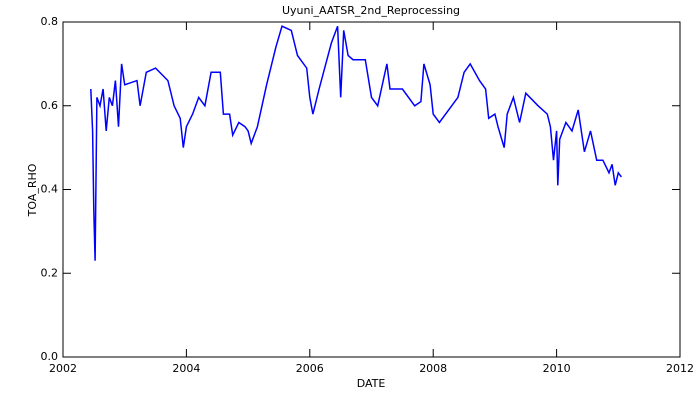 This screenshot has height=400, width=700. I want to click on chart-title: Uyuni_AATSR_2nd_Reprocessing, so click(371, 10).